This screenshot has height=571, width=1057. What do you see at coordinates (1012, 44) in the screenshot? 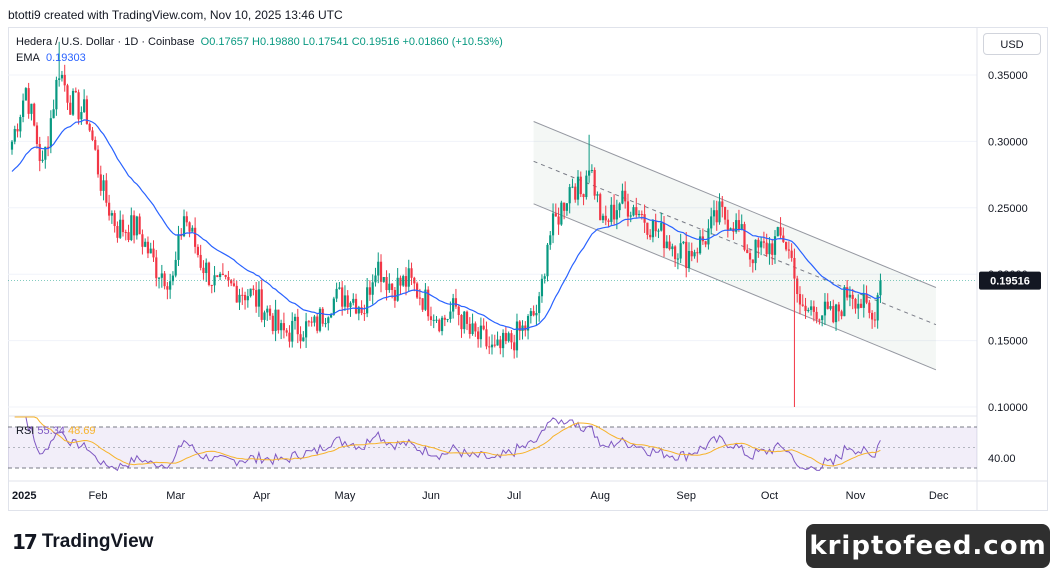
I see `currency-selector: USD` at bounding box center [1012, 44].